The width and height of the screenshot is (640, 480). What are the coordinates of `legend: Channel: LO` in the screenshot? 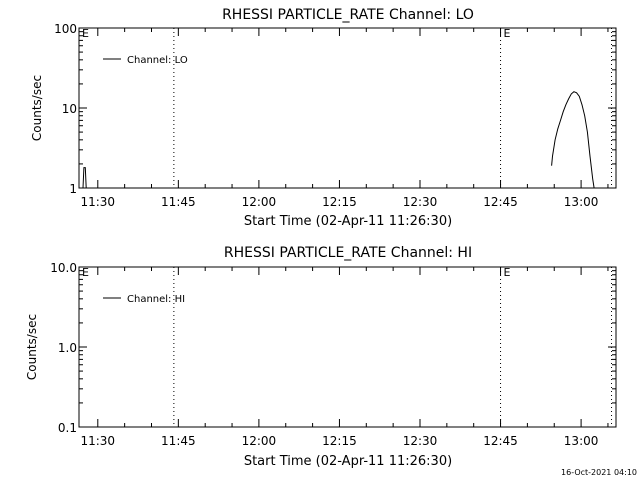 It's located at (145, 60).